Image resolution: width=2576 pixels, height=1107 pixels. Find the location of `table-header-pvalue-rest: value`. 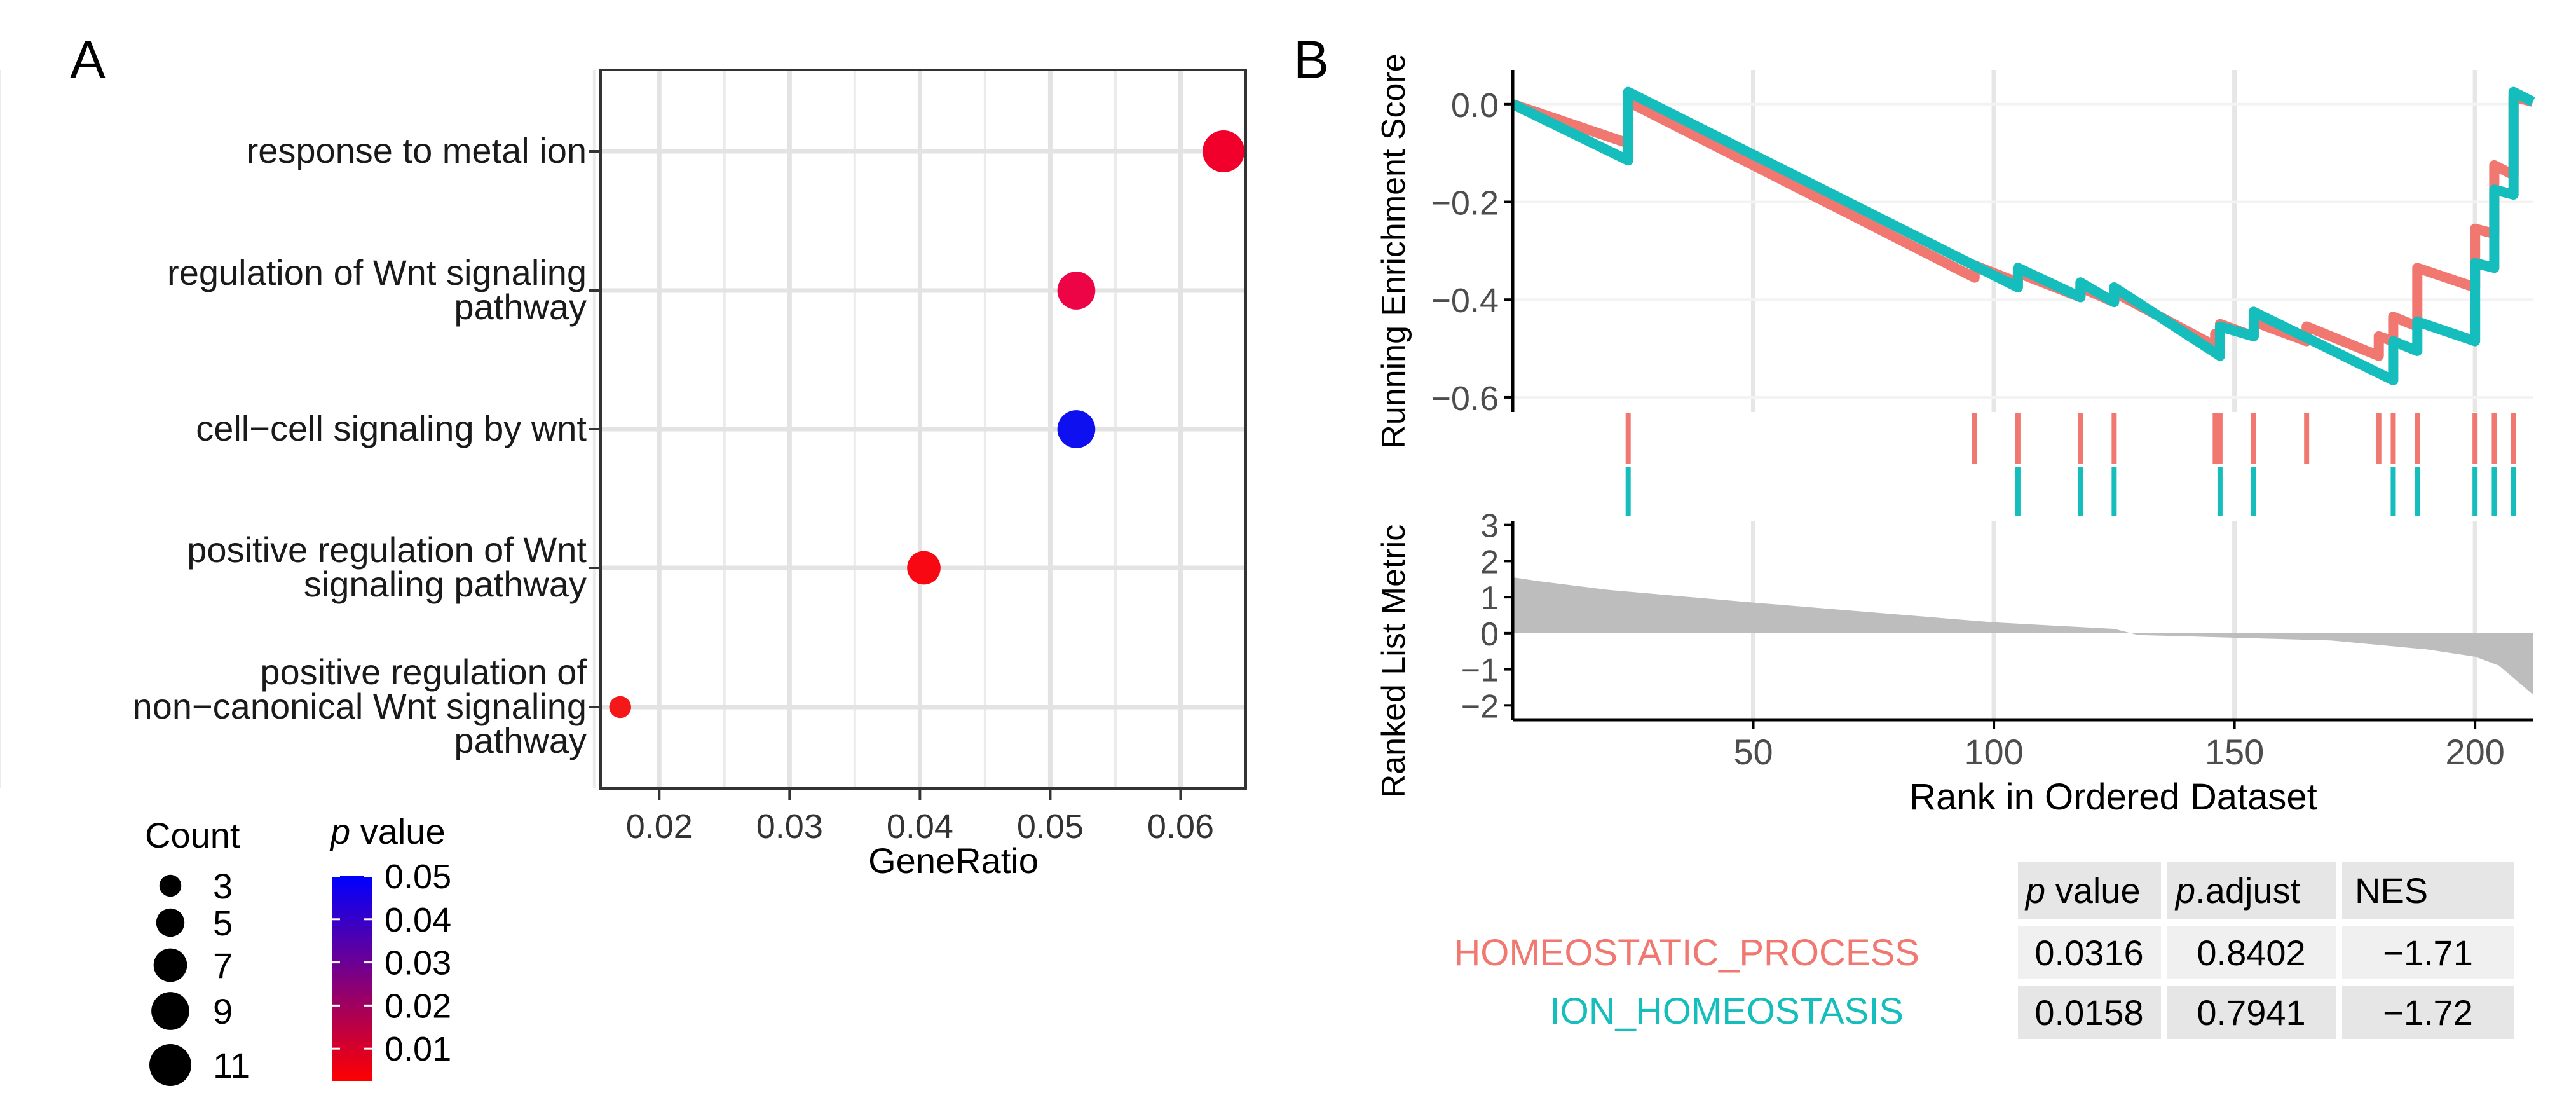

table-header-pvalue-rest: value is located at coordinates (2092, 890).